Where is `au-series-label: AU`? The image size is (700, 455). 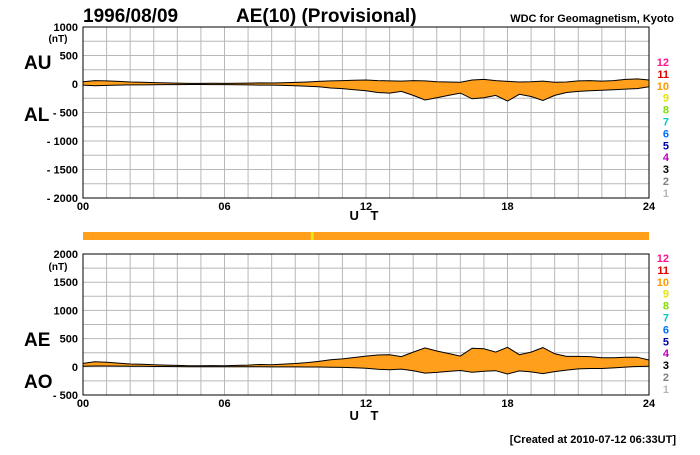
au-series-label: AU is located at coordinates (37, 63).